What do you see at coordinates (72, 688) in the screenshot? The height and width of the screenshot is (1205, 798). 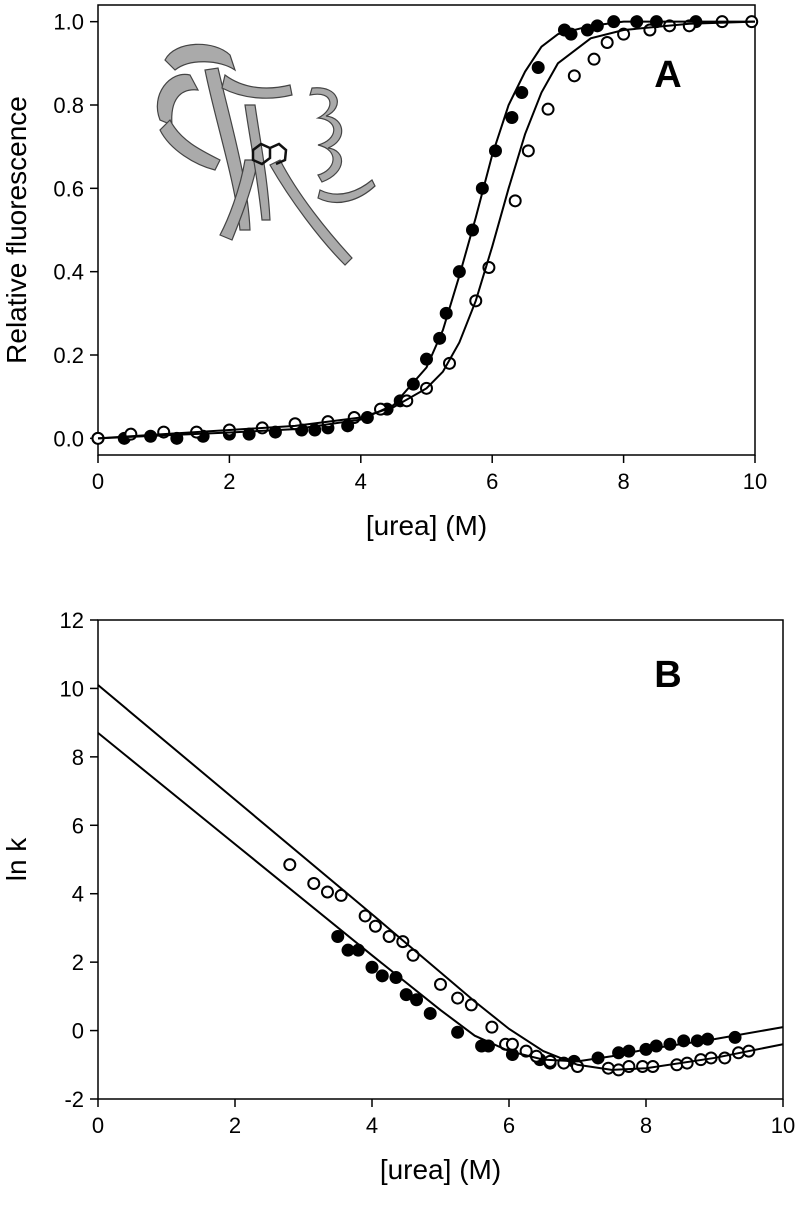 I see `y-tick-label: 10` at bounding box center [72, 688].